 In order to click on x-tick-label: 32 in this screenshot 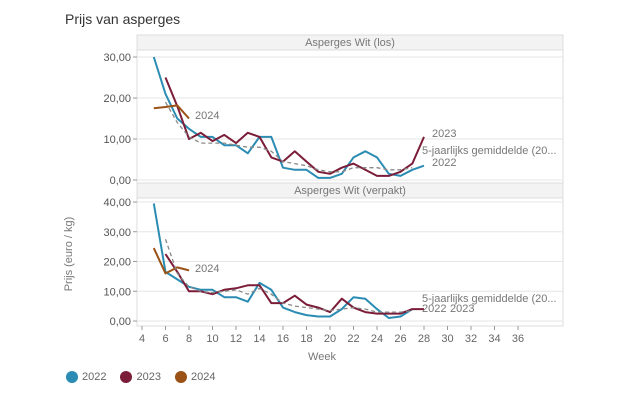, I will do `click(471, 339)`.